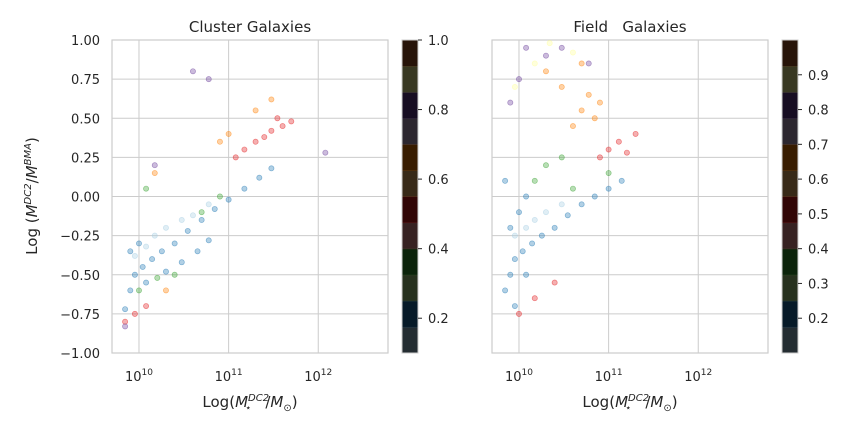 The height and width of the screenshot is (432, 864). What do you see at coordinates (438, 41) in the screenshot?
I see `colorbar-tick-label: 1.0` at bounding box center [438, 41].